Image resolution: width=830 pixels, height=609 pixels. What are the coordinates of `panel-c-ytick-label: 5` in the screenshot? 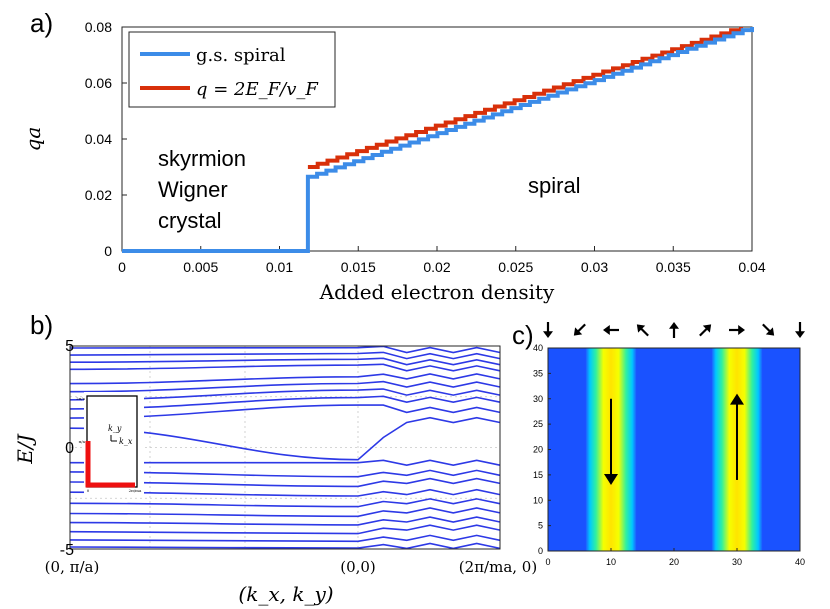 It's located at (540, 526).